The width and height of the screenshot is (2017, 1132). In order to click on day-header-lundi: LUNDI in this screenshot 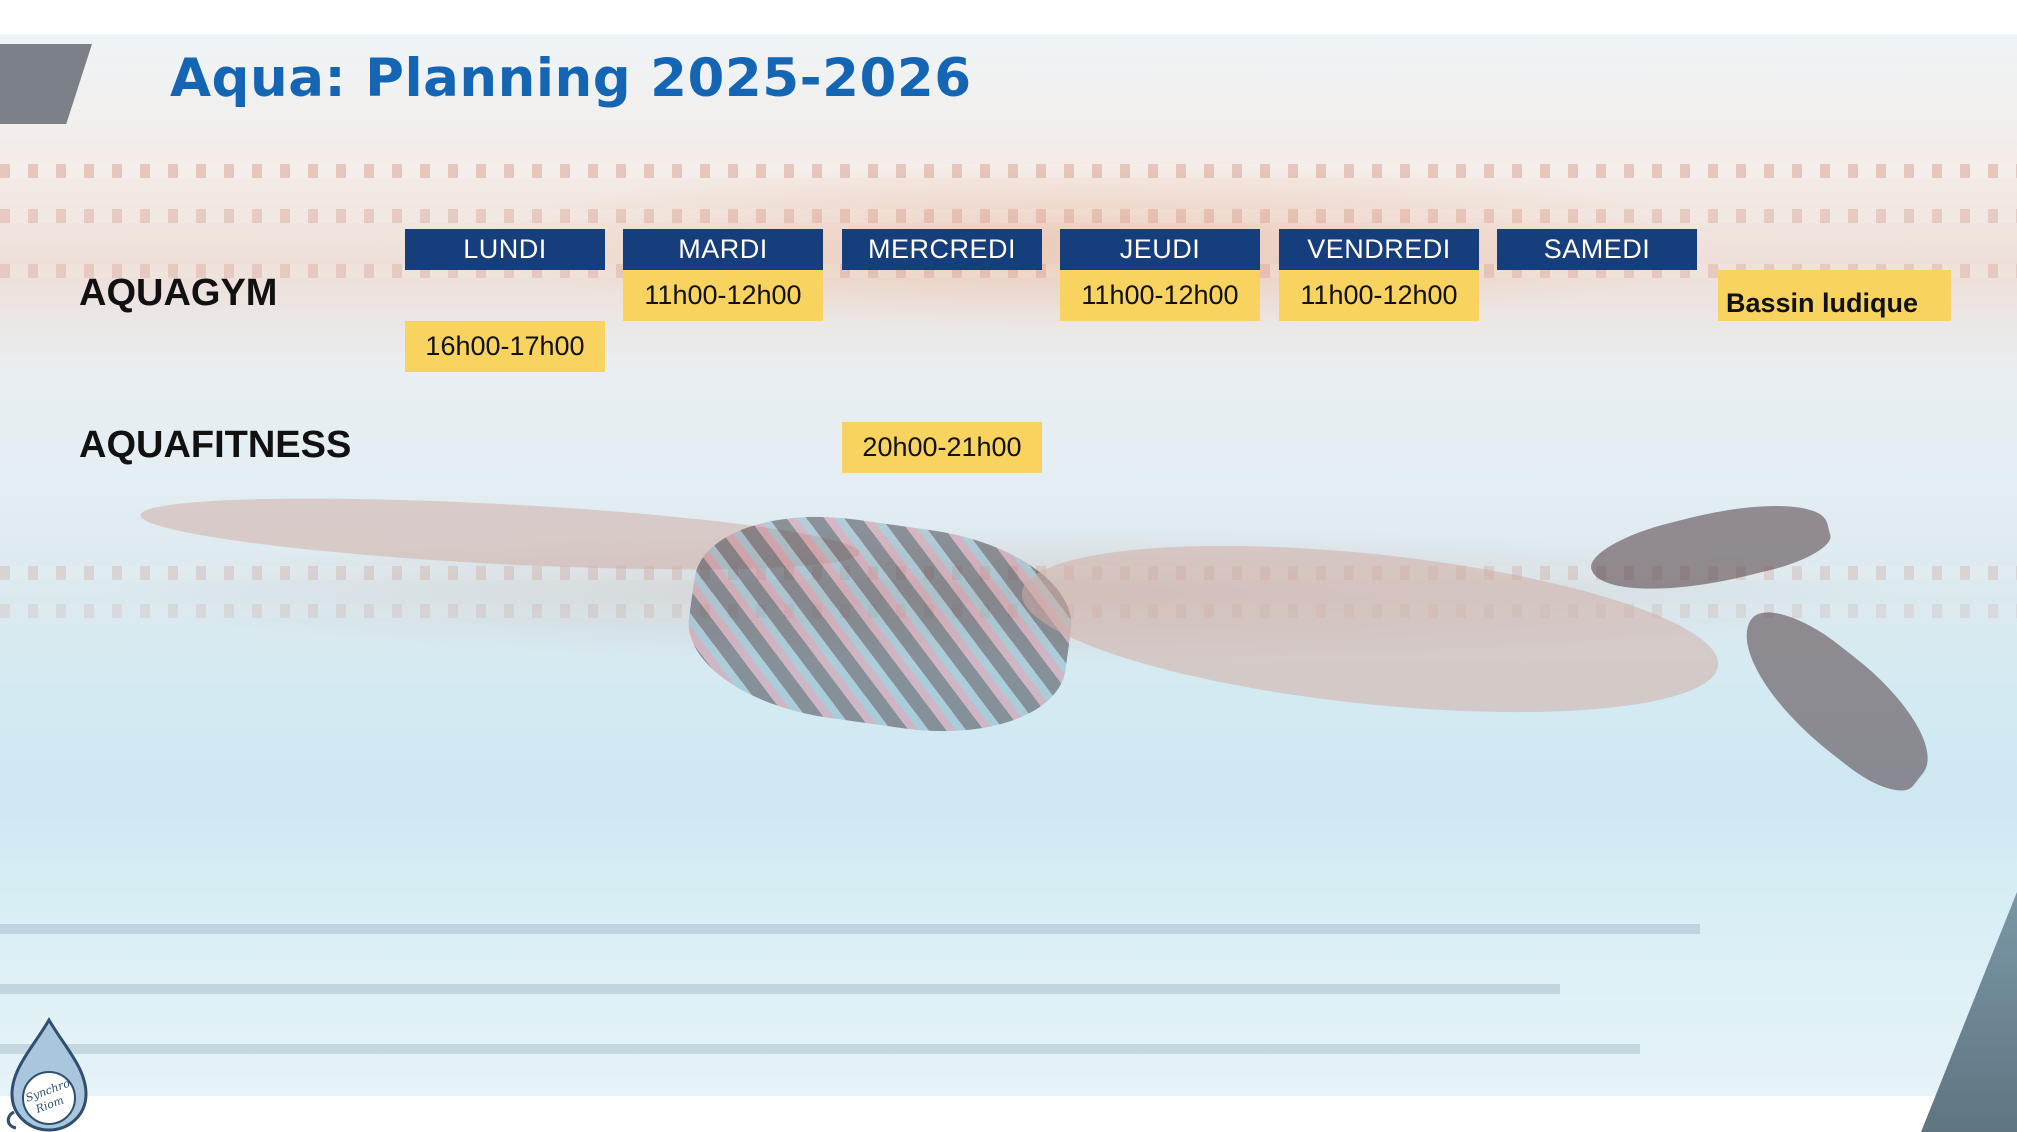, I will do `click(505, 249)`.